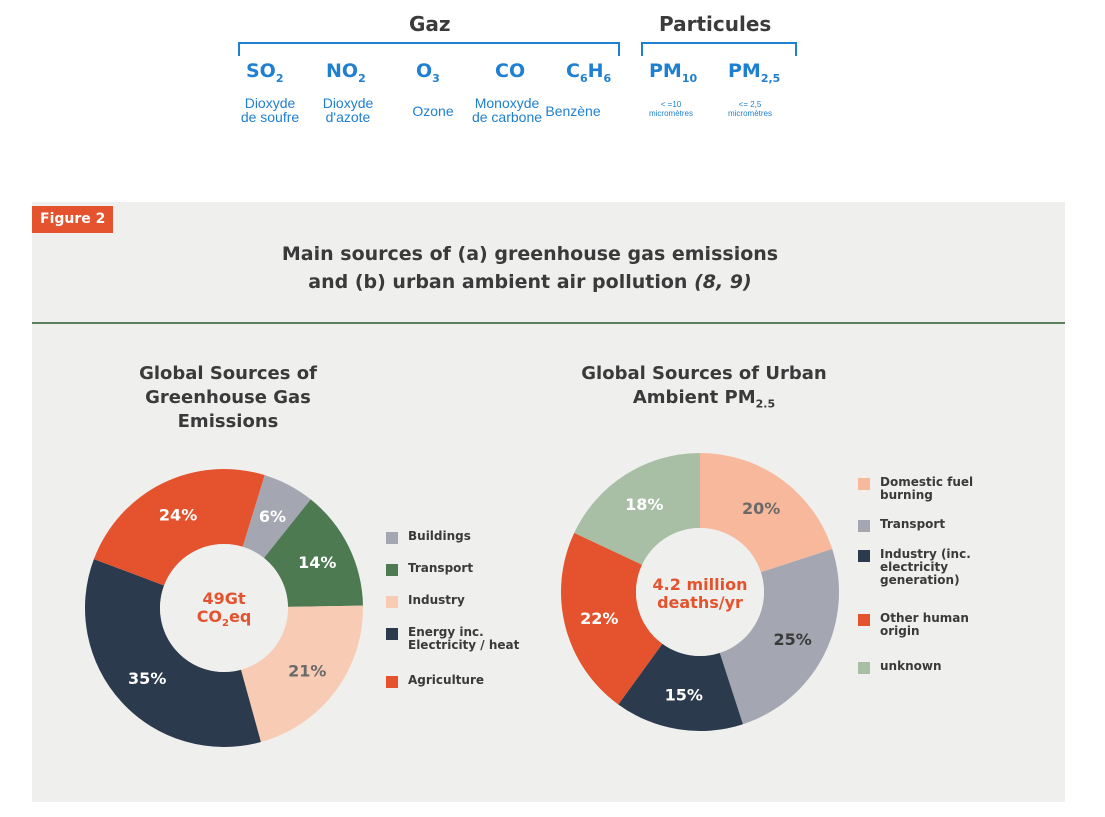 This screenshot has width=1105, height=817. What do you see at coordinates (433, 111) in the screenshot?
I see `gas-name-o3: Ozone` at bounding box center [433, 111].